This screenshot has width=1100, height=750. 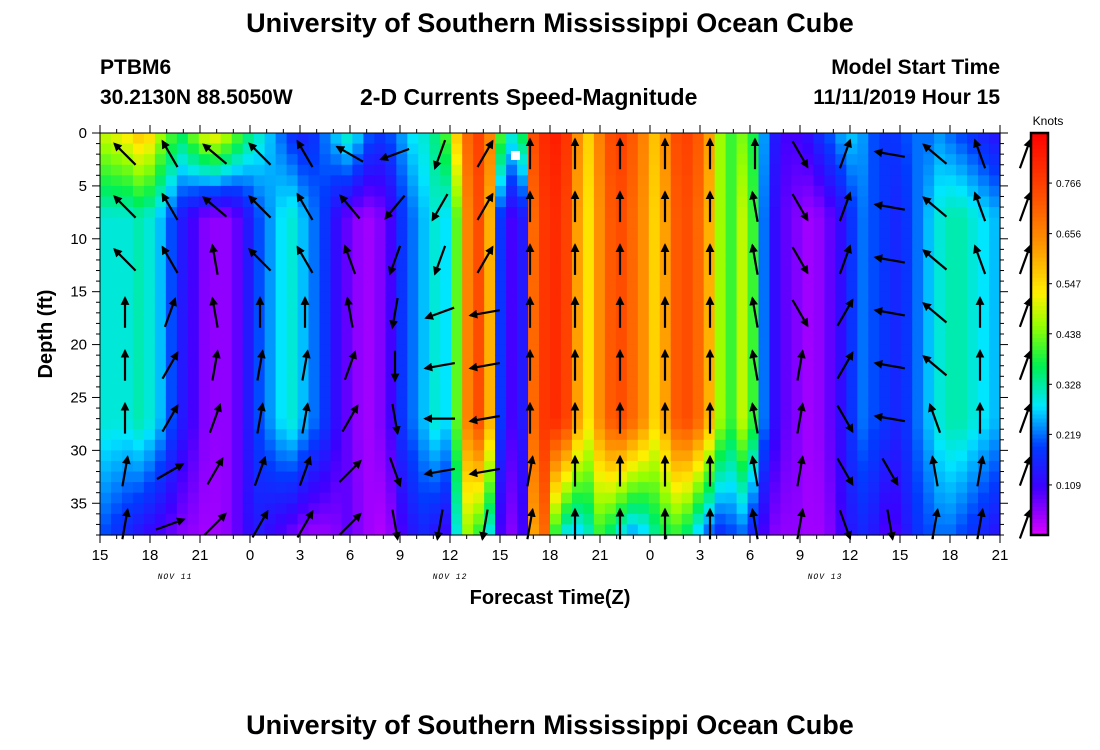 I want to click on y-tick-label: 5, so click(x=83, y=186).